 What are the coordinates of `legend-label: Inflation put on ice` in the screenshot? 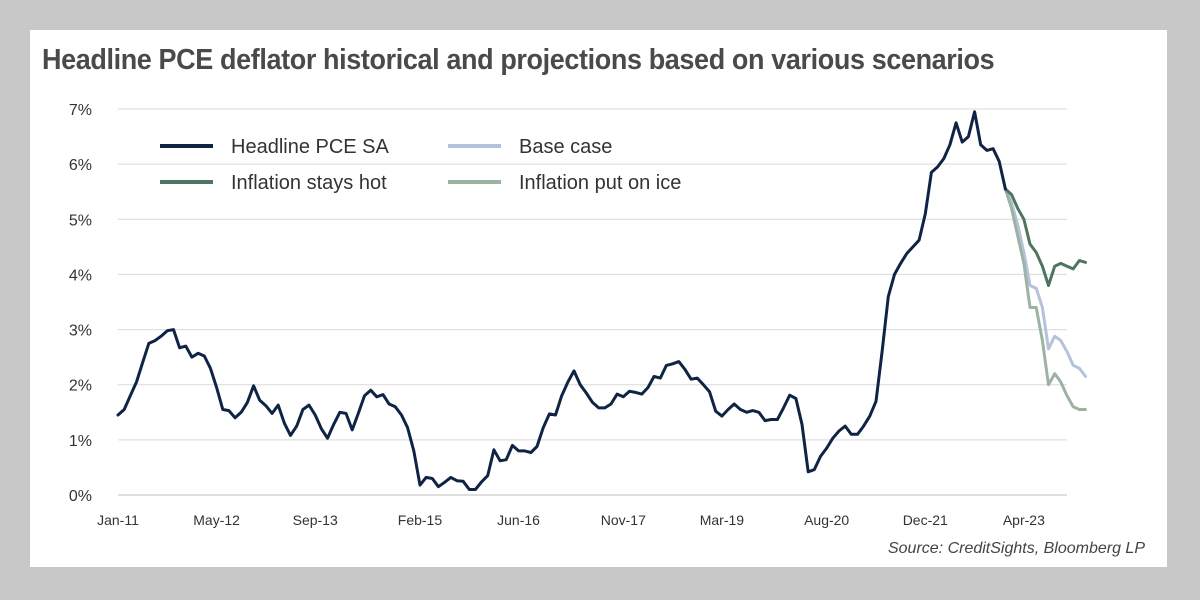 It's located at (600, 183).